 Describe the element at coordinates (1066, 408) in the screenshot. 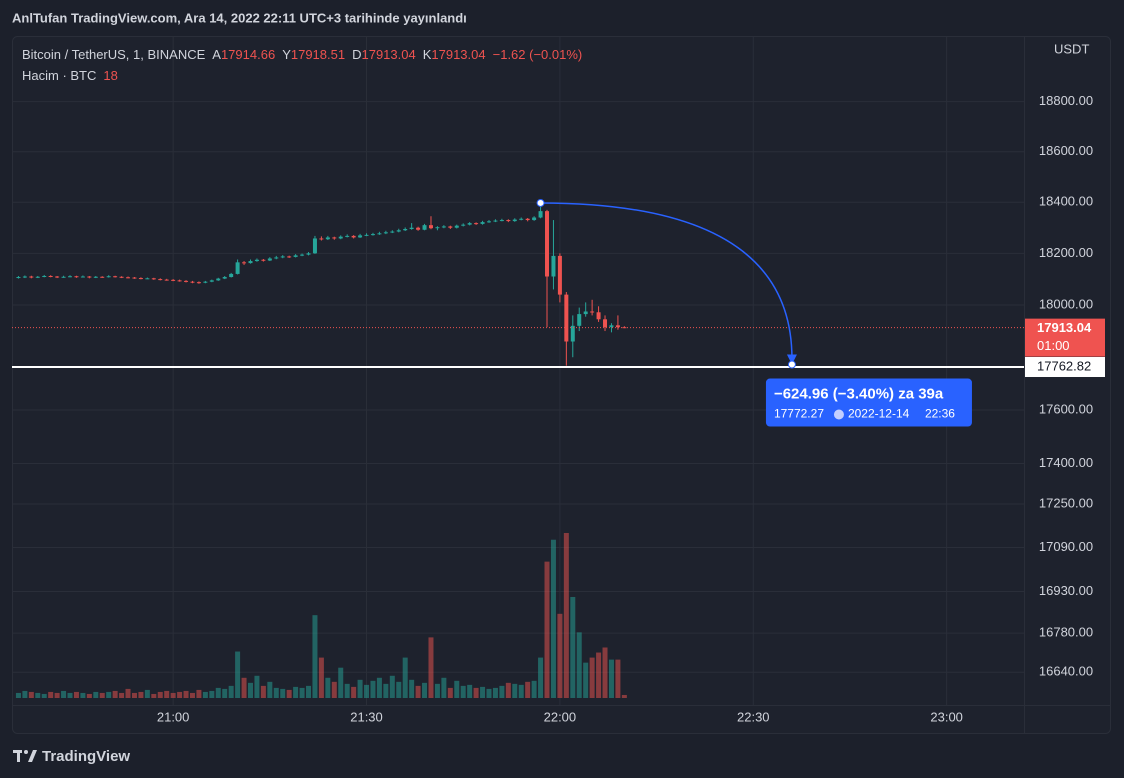

I see `y-tick-label: 17600.00` at that location.